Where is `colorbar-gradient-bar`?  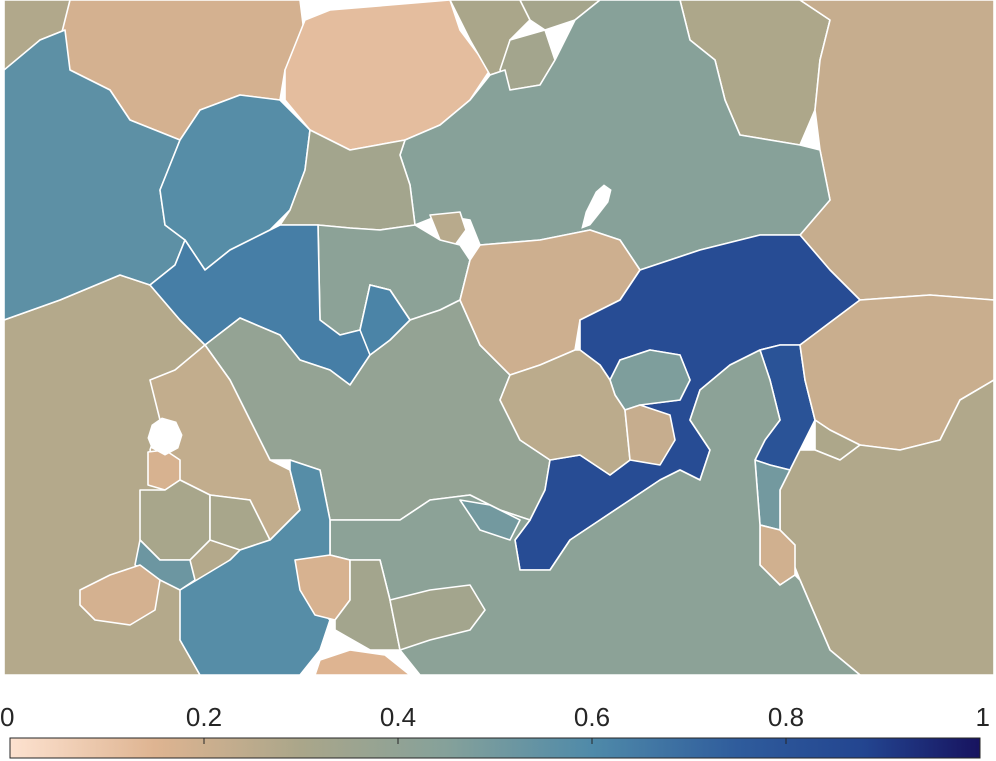 colorbar-gradient-bar is located at coordinates (495, 748).